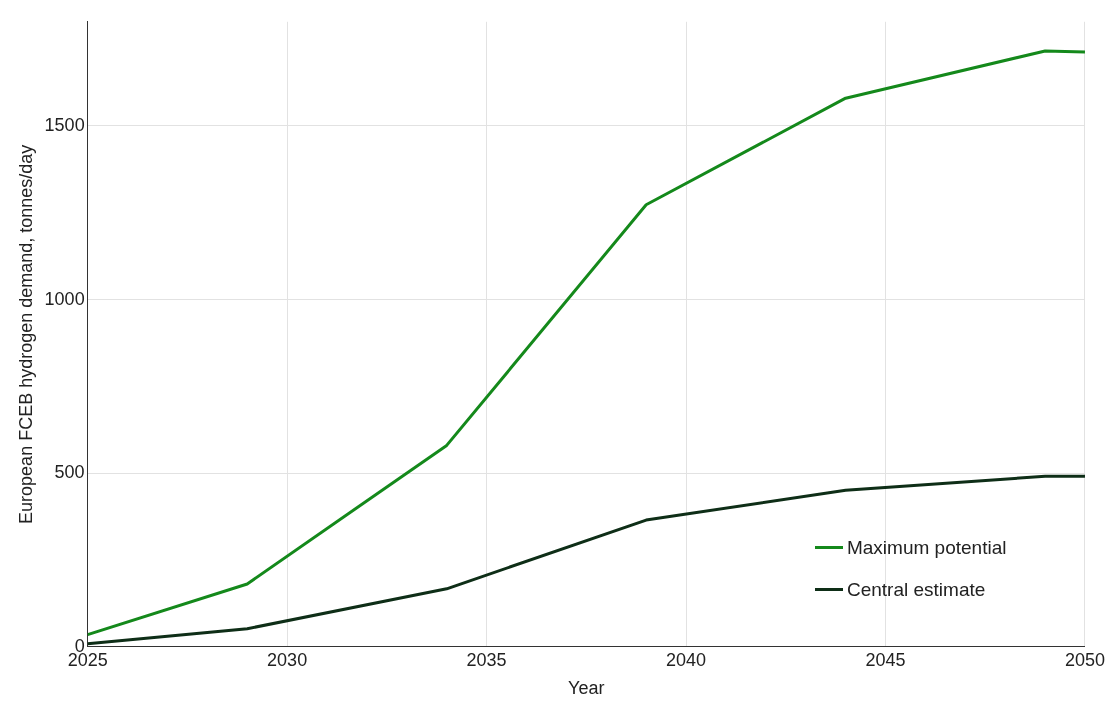  What do you see at coordinates (686, 659) in the screenshot?
I see `x-tick-label: 2040` at bounding box center [686, 659].